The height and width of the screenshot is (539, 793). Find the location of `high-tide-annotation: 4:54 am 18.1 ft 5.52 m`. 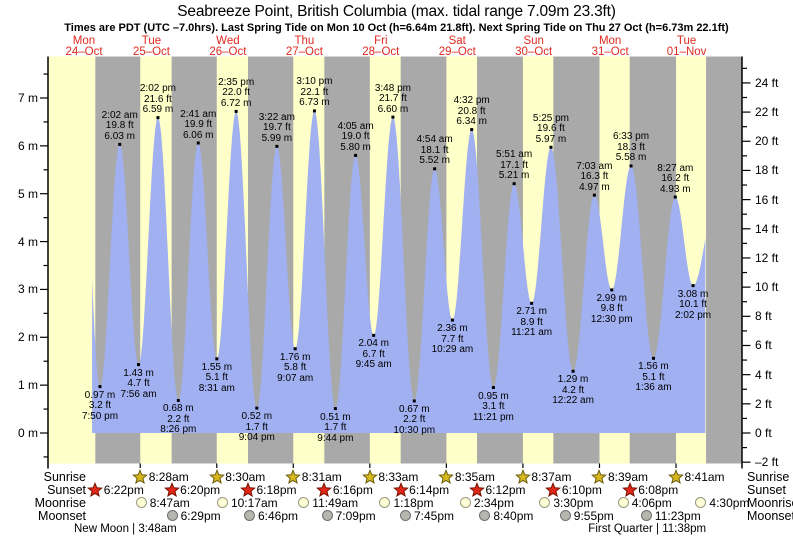

high-tide-annotation: 4:54 am 18.1 ft 5.52 m is located at coordinates (434, 150).